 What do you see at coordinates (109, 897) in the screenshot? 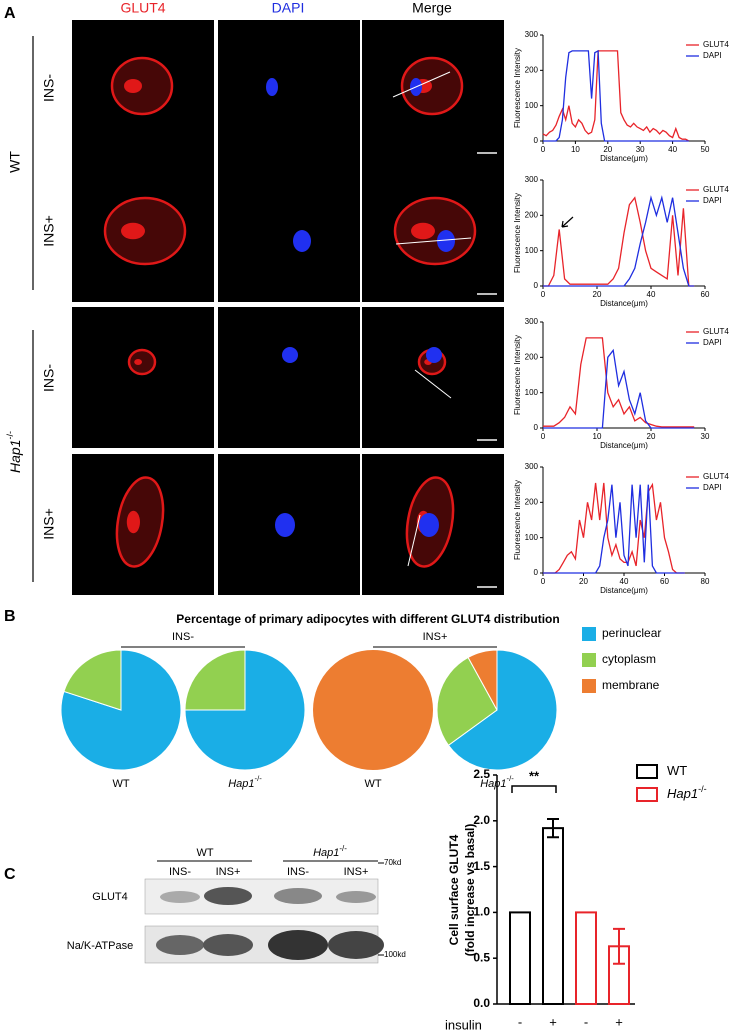
I see `blot-row-label: GLUT4` at bounding box center [109, 897].